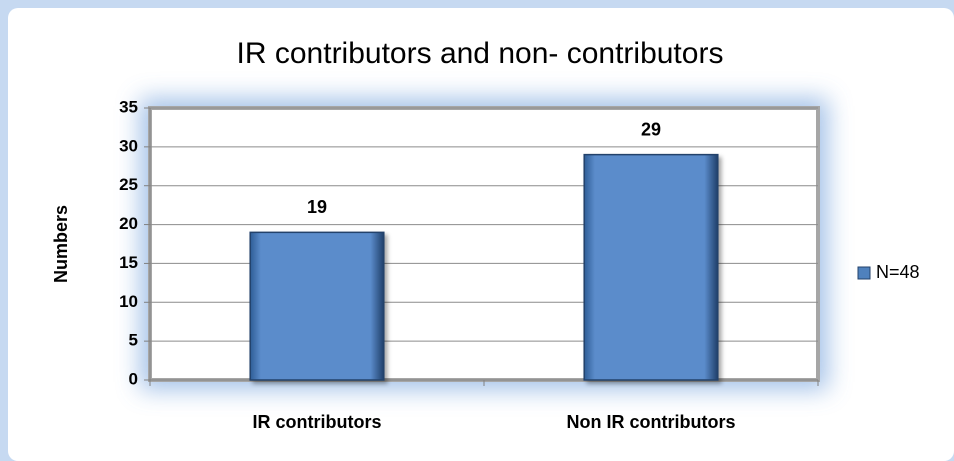  Describe the element at coordinates (61, 244) in the screenshot. I see `y-axis-label: Numbers` at that location.